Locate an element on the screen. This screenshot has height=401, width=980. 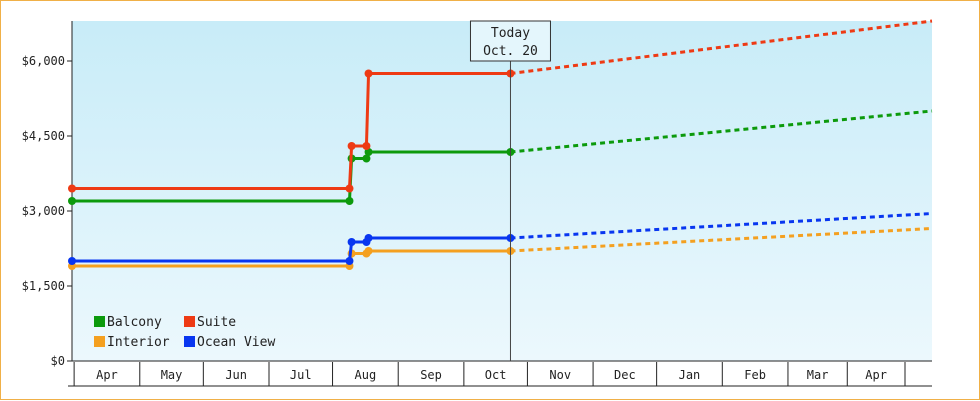
today-box is located at coordinates (510, 41).